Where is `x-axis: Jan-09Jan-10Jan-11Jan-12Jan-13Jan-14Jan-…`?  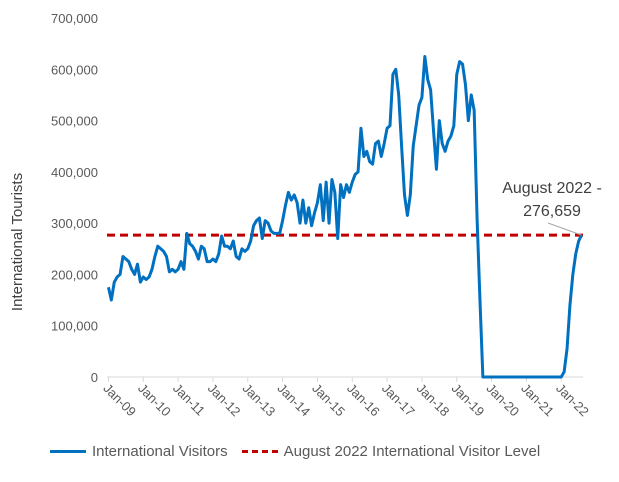 x-axis: Jan-09Jan-10Jan-11Jan-12Jan-13Jan-14Jan-… is located at coordinates (346, 398).